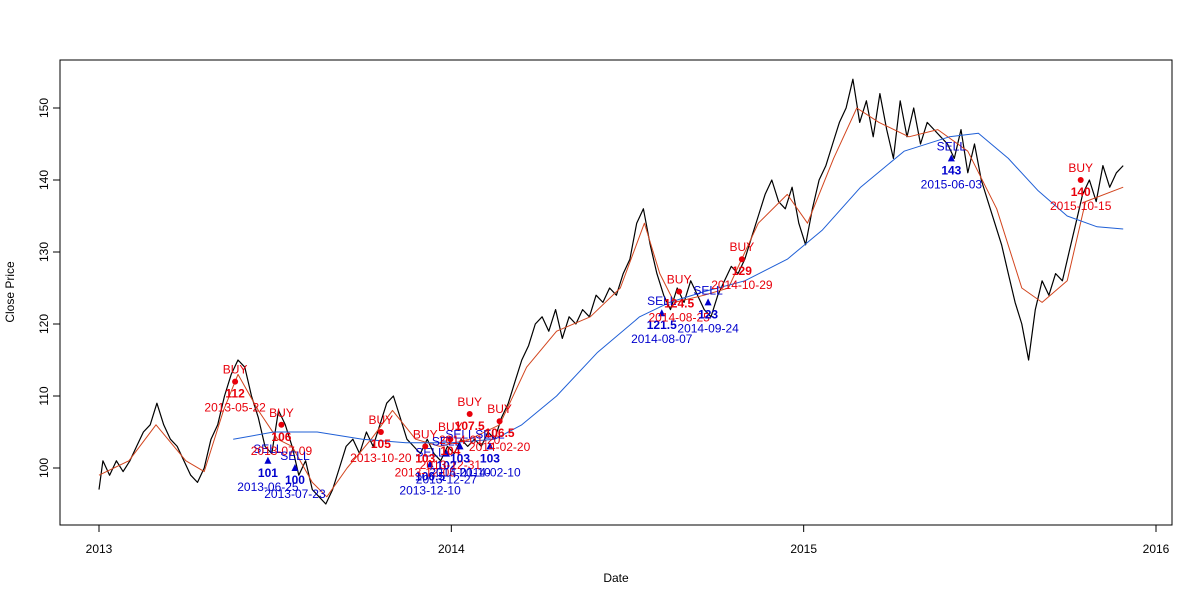 The height and width of the screenshot is (600, 1200). I want to click on signal-price-label: 124.5, so click(679, 304).